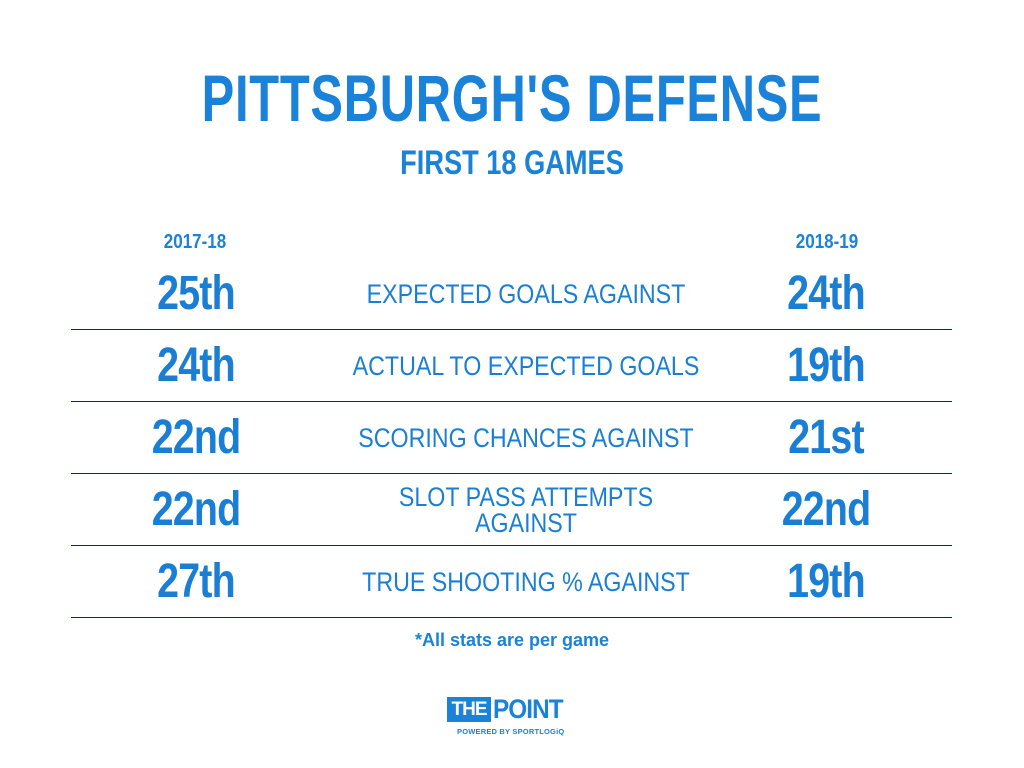 This screenshot has height=768, width=1024. I want to click on metric-label-line: ACTUAL TO EXPECTED GOALS, so click(526, 365).